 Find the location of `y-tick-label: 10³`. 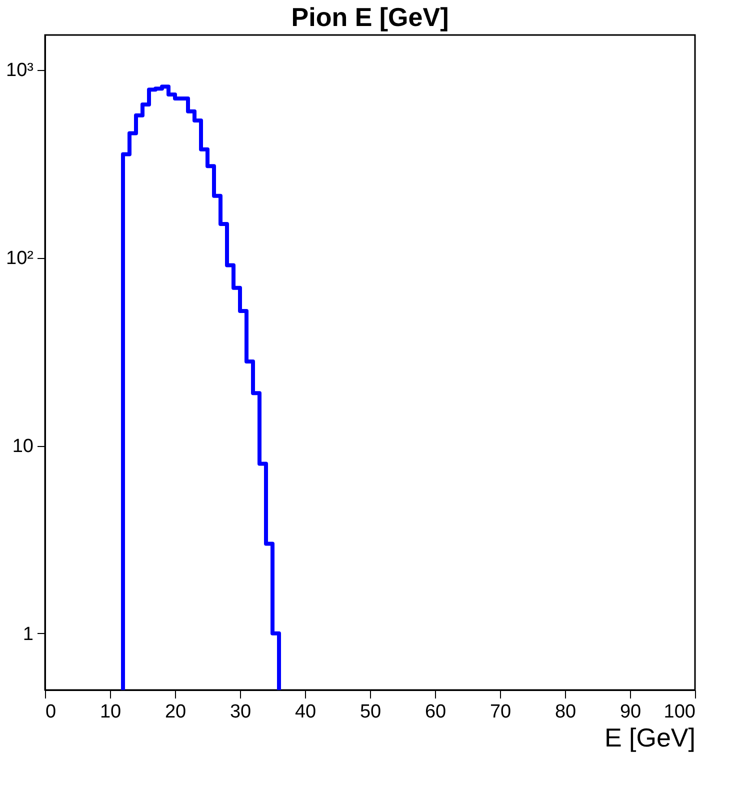

y-tick-label: 10³ is located at coordinates (20, 71).